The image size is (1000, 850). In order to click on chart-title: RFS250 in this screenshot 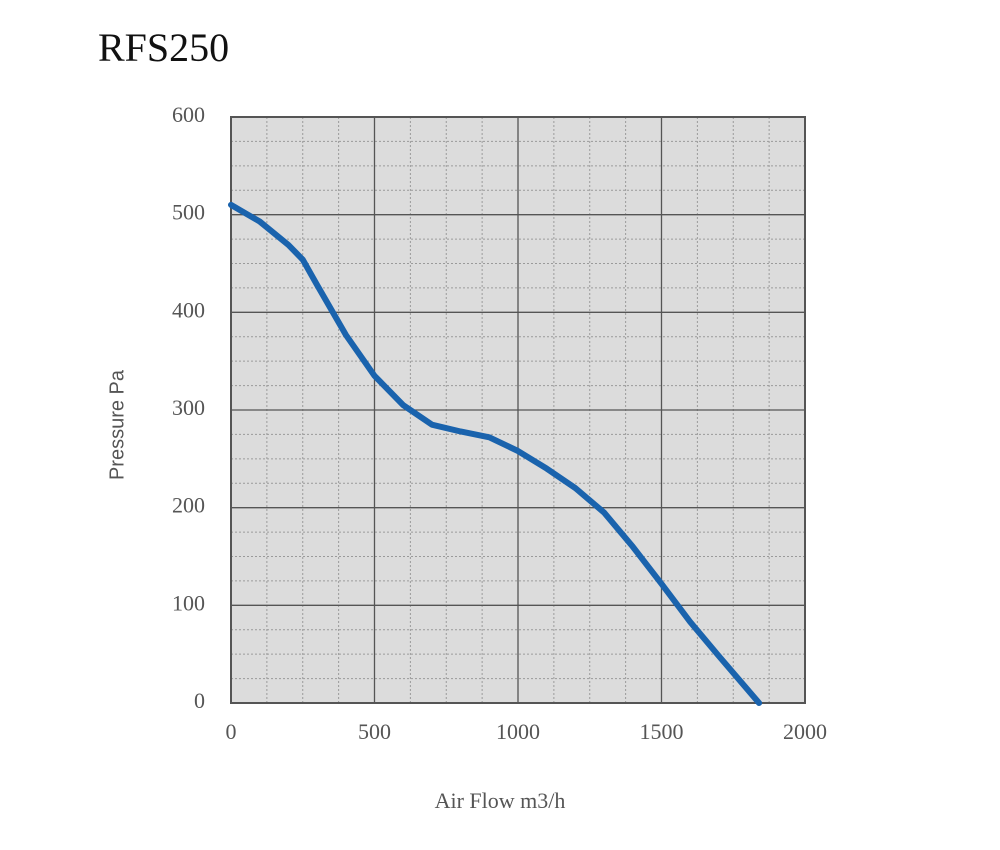, I will do `click(163, 47)`.